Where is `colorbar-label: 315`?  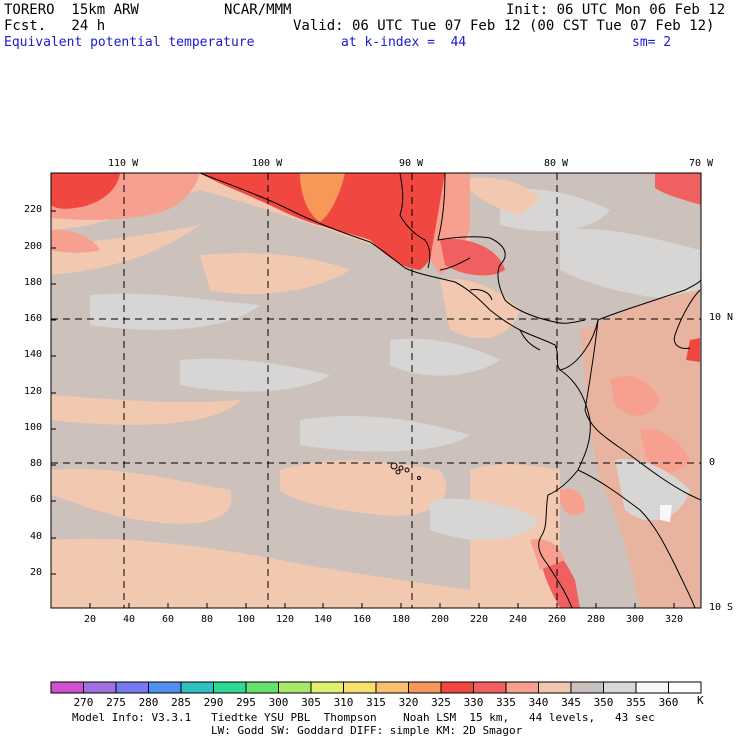
colorbar-label: 315 is located at coordinates (376, 702).